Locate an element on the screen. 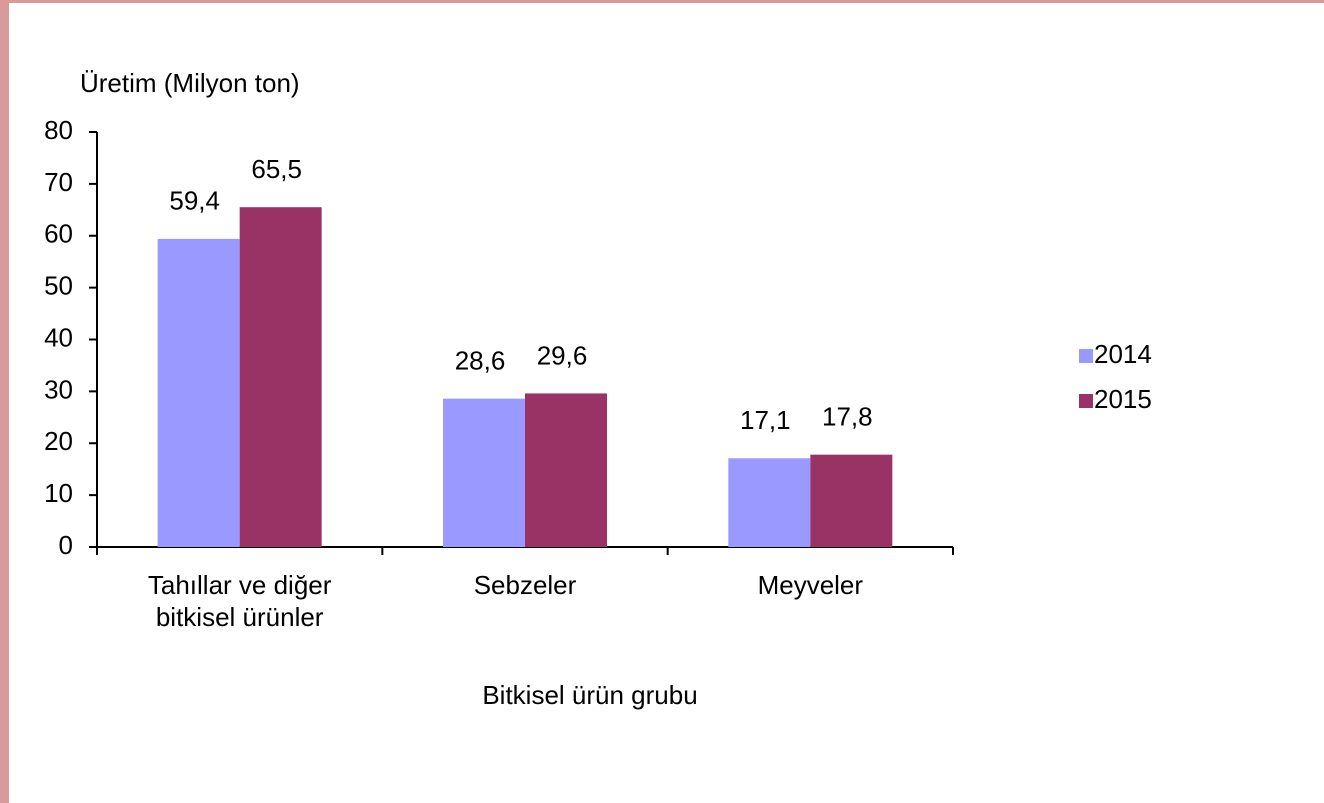  legend-label: 2015 is located at coordinates (1123, 399).